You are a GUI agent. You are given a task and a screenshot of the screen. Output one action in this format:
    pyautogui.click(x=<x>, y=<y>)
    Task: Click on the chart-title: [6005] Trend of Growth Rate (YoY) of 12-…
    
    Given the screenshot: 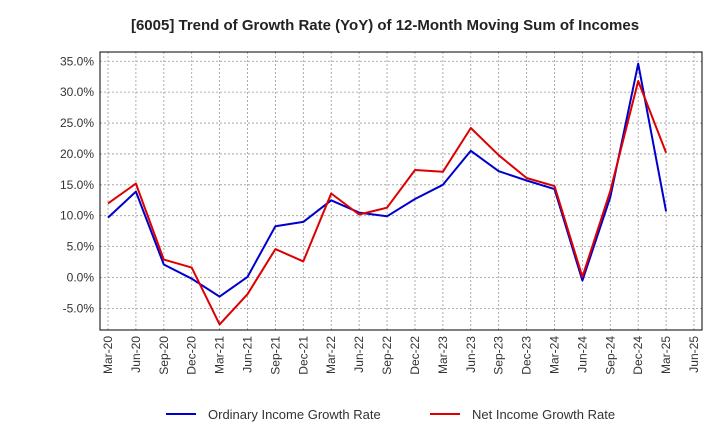 What is the action you would take?
    pyautogui.click(x=385, y=25)
    